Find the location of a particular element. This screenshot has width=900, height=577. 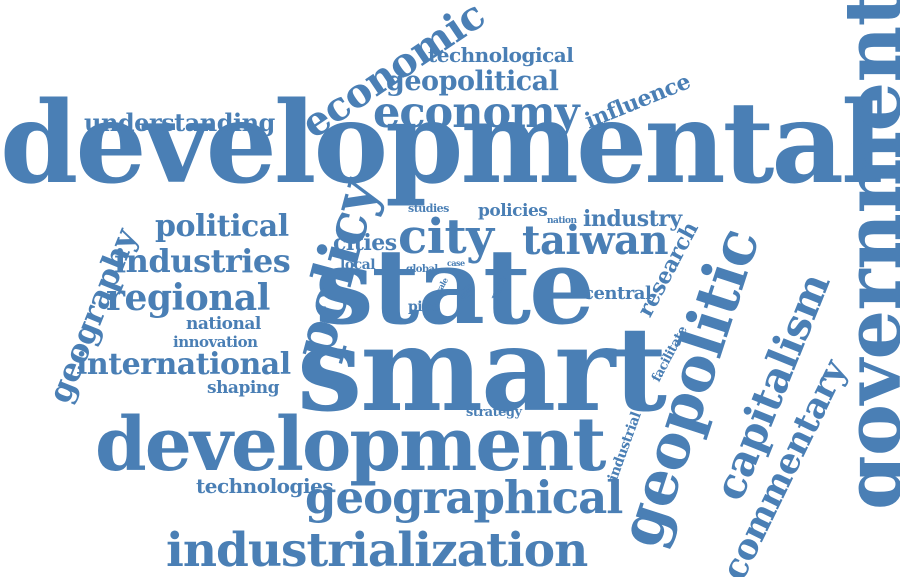

word-national: national is located at coordinates (223, 324).